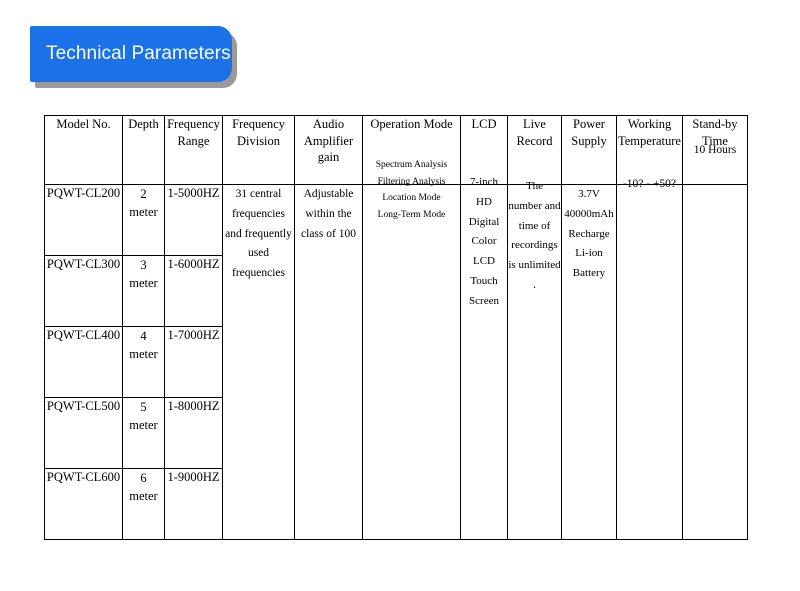 Image resolution: width=800 pixels, height=591 pixels. I want to click on cell-depth: 6 meter, so click(143, 504).